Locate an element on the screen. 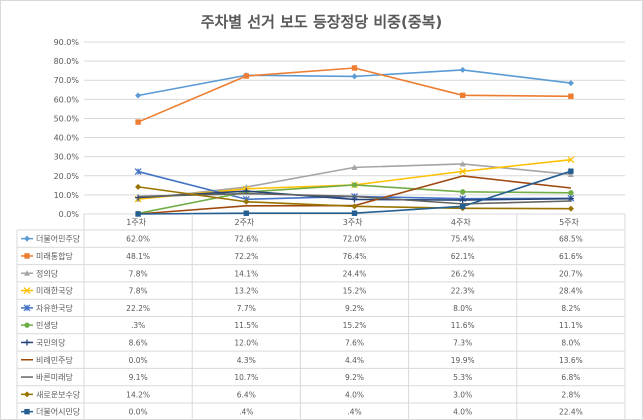 Image resolution: width=643 pixels, height=420 pixels. legend-series-name: 비례민주당 is located at coordinates (54, 360).